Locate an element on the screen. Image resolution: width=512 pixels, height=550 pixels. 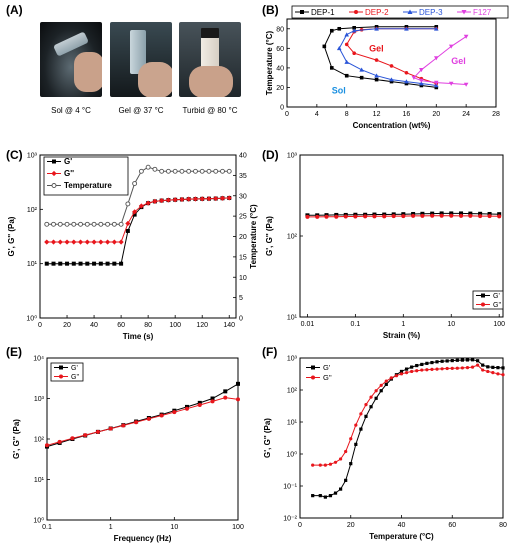
hand is located at coordinates (211, 81).